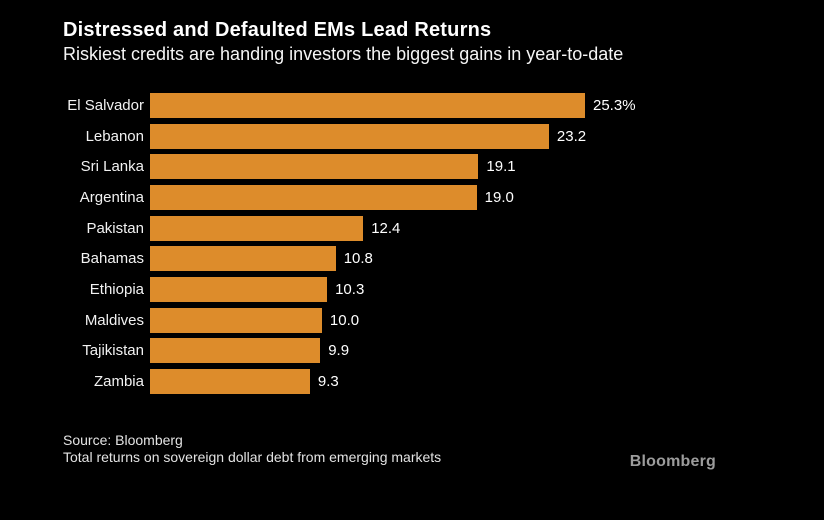 This screenshot has width=824, height=520. Describe the element at coordinates (114, 320) in the screenshot. I see `category-label: Maldives` at that location.